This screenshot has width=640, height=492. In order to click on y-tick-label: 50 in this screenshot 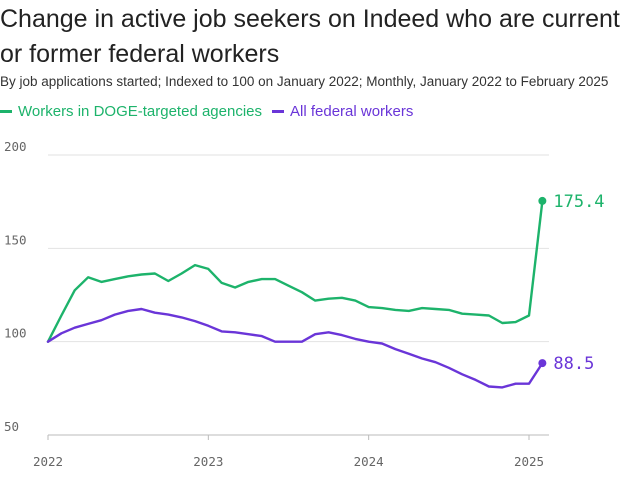, I will do `click(11, 426)`.